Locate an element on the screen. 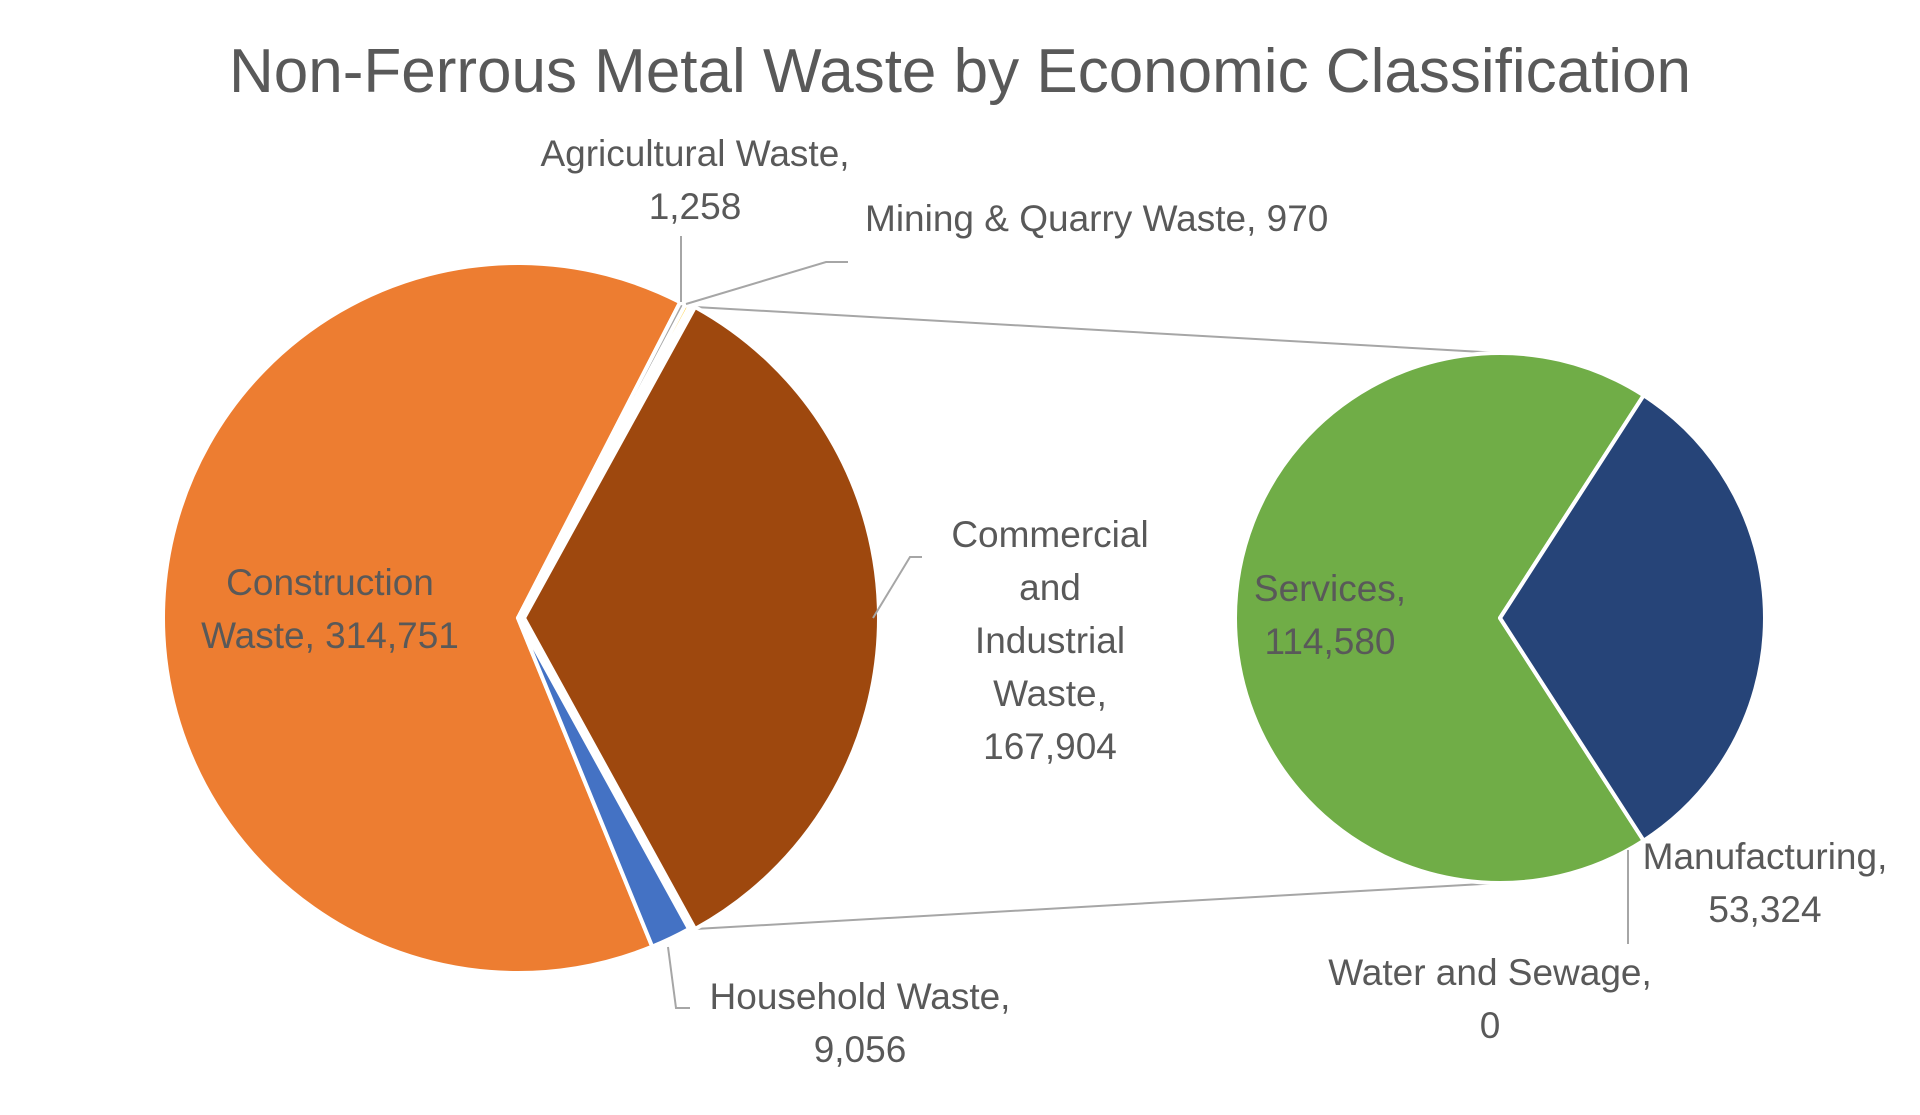  connector-line-bottom is located at coordinates (1098, 906).